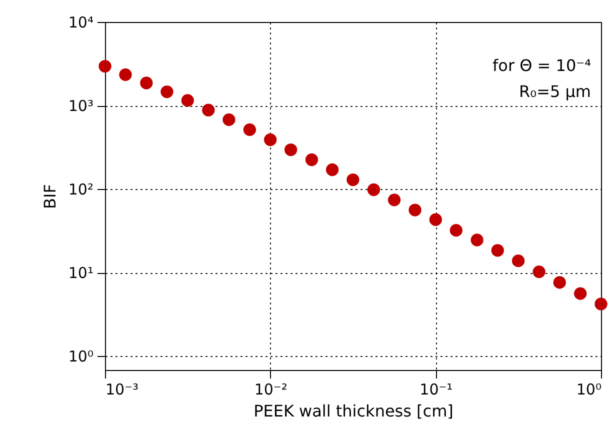 The height and width of the screenshot is (432, 616). I want to click on annotation: R₀=5 μm, so click(555, 91).